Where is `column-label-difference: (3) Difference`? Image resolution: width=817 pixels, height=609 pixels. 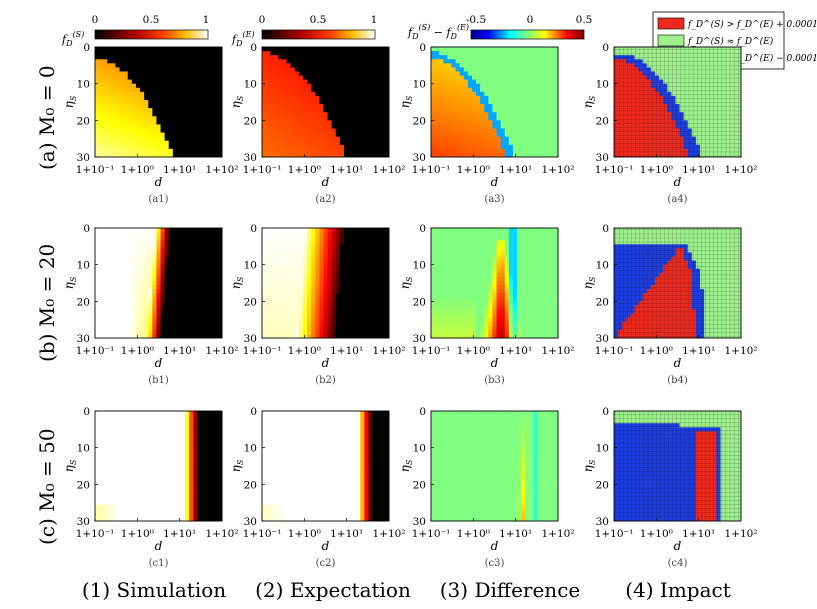 column-label-difference: (3) Difference is located at coordinates (510, 590).